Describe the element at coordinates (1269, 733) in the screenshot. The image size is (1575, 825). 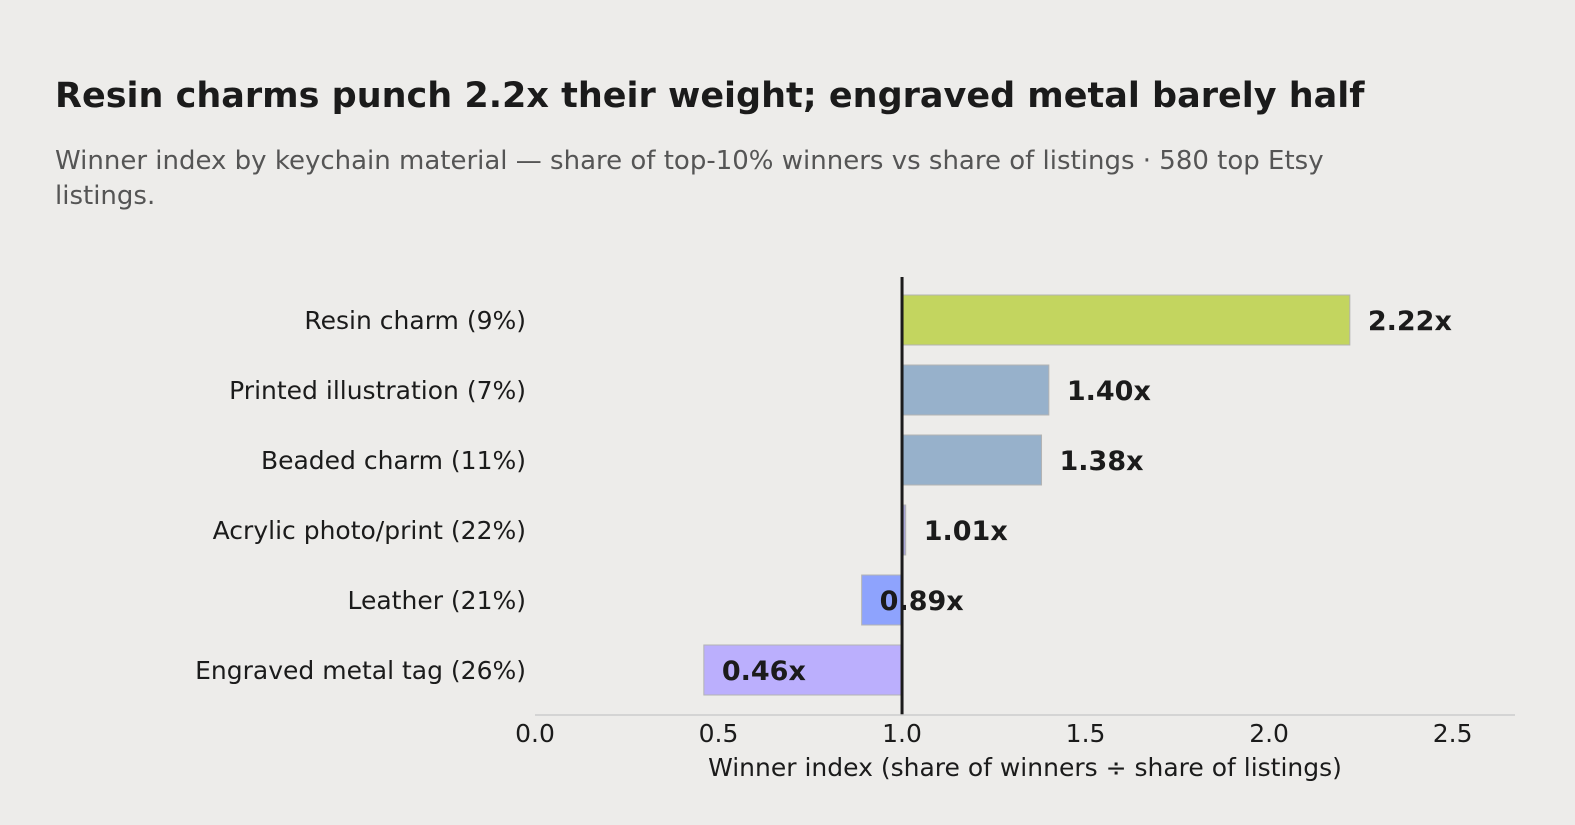
I see `x-tick-label: 2.0` at that location.